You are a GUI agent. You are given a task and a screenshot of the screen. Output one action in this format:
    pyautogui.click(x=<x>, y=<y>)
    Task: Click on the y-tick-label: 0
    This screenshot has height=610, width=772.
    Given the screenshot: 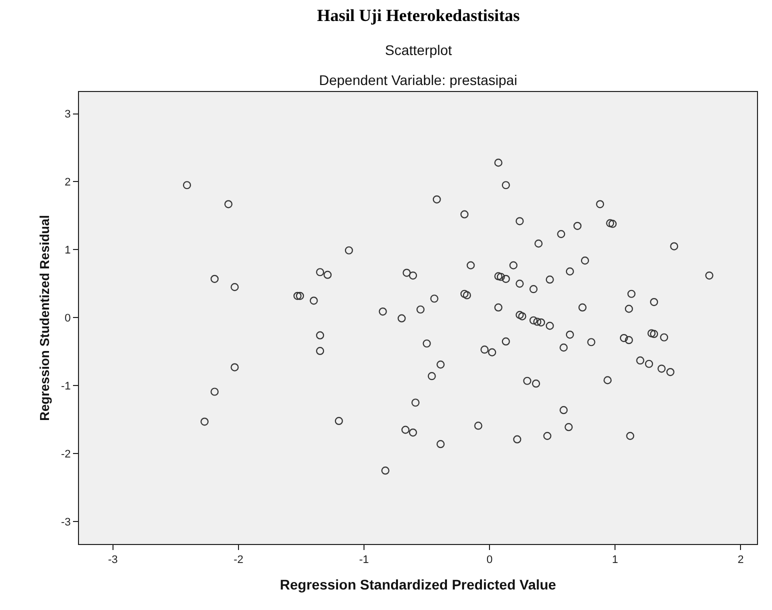 What is the action you would take?
    pyautogui.click(x=67, y=318)
    